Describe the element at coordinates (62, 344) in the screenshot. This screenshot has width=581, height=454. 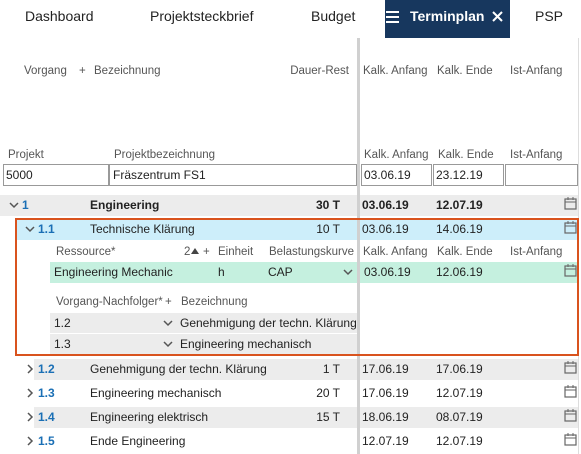
I see `successor-id: 1.3` at that location.